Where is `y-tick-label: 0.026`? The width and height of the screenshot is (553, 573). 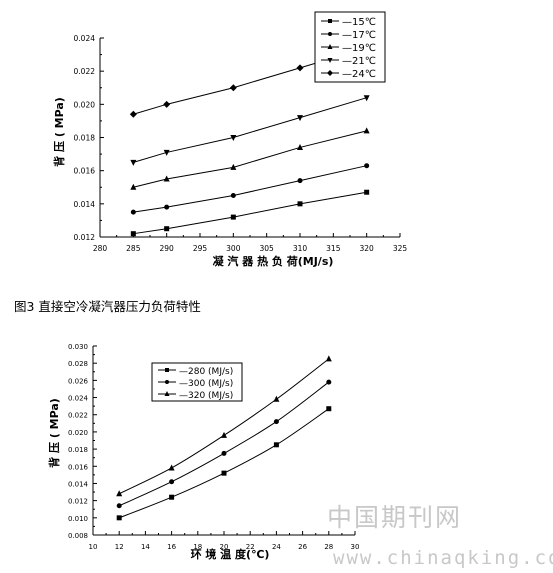
y-tick-label: 0.026 is located at coordinates (78, 381).